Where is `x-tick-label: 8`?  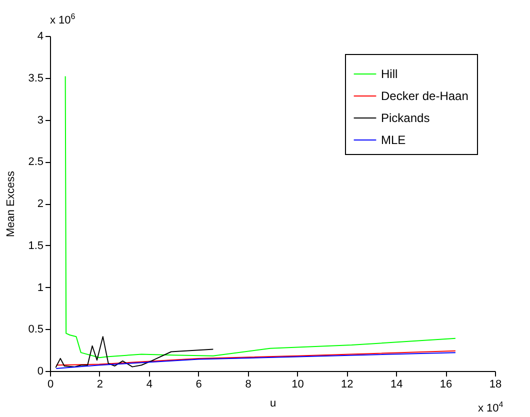 x-tick-label: 8 is located at coordinates (248, 384).